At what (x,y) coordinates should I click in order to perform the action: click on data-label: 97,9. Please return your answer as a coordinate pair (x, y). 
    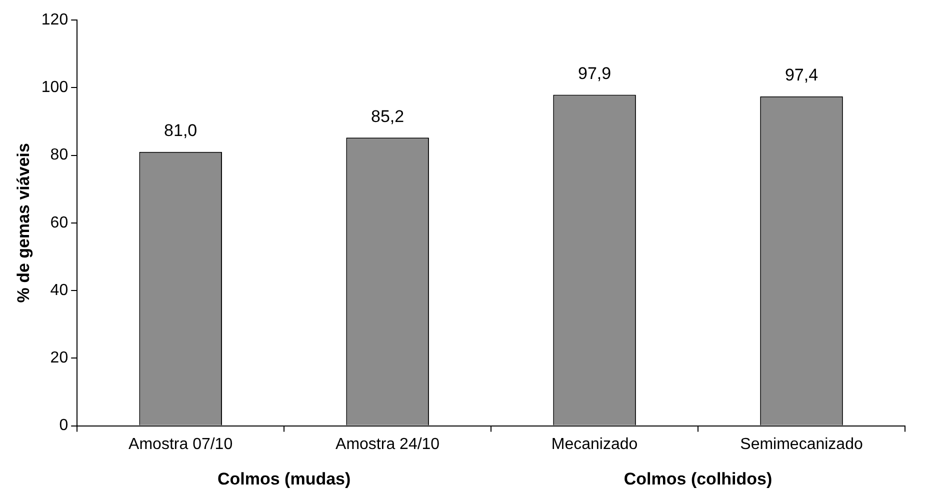
    Looking at the image, I should click on (595, 73).